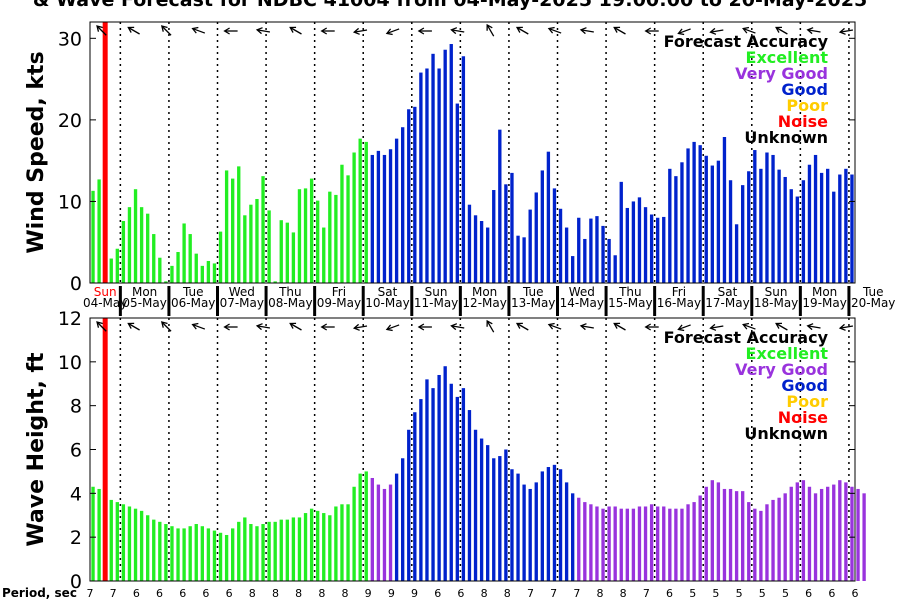 This screenshot has width=900, height=600. Describe the element at coordinates (824, 292) in the screenshot. I see `day-of-week-label: Mon` at that location.